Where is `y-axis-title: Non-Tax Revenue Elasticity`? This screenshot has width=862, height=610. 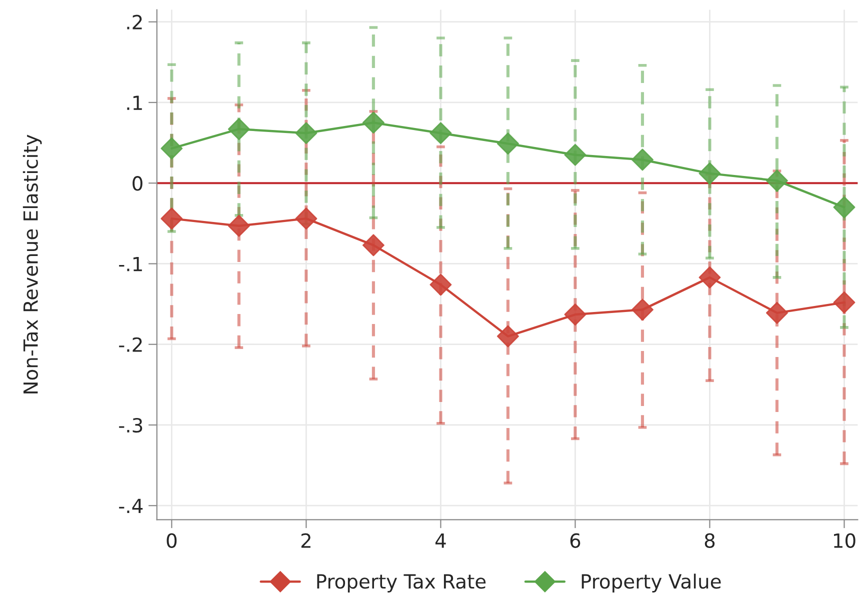
y-axis-title: Non-Tax Revenue Elasticity is located at coordinates (32, 264).